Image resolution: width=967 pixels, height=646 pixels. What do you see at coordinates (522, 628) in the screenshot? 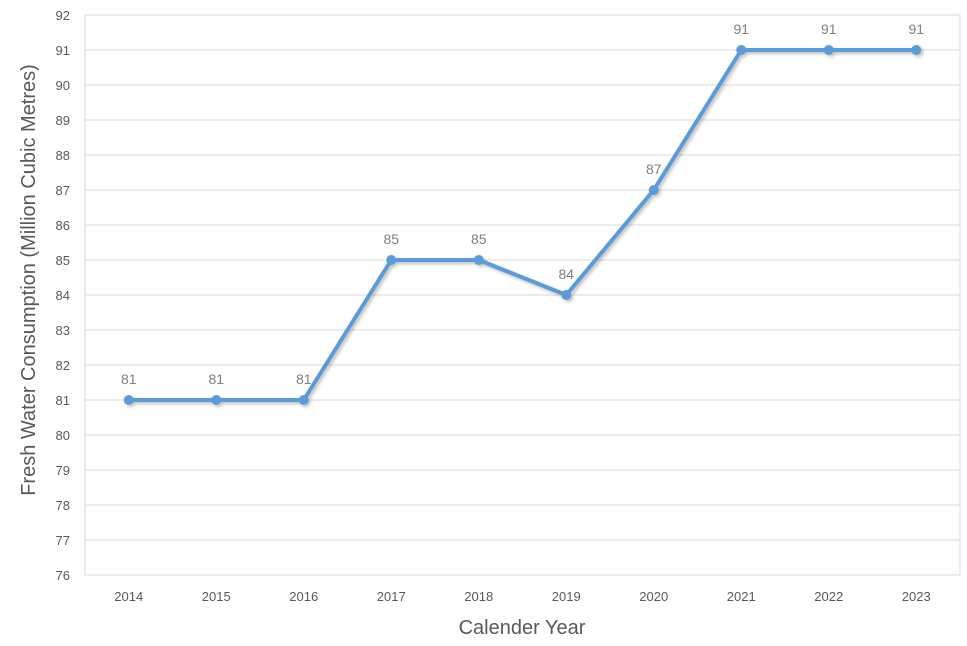
I see `x-axis-title: Calender Year` at bounding box center [522, 628].